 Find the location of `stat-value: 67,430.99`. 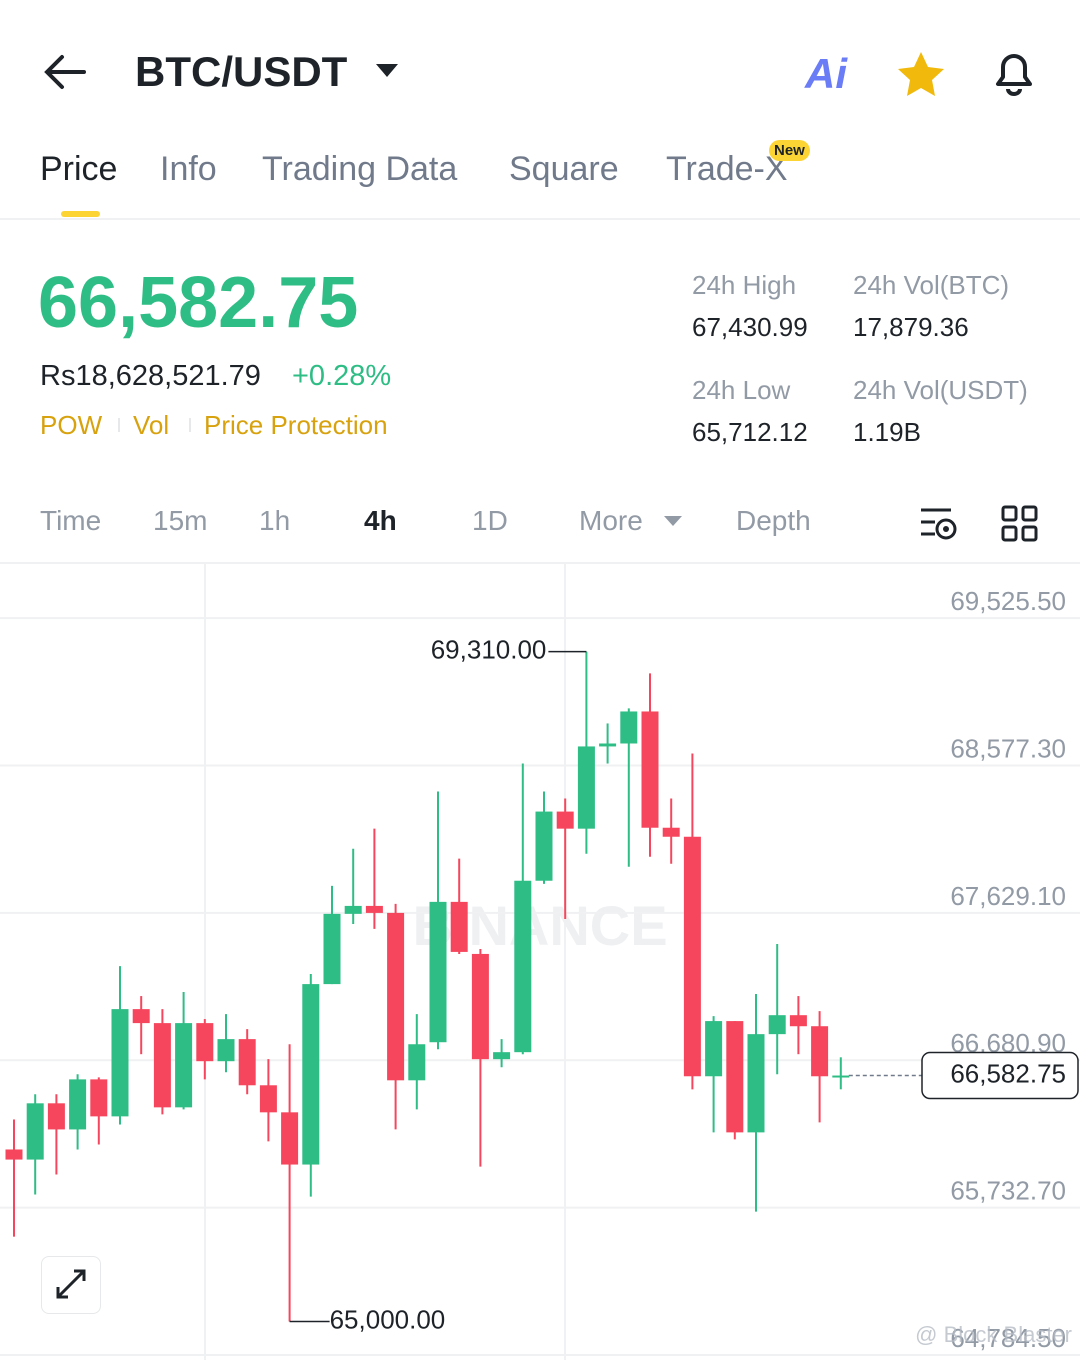

stat-value: 67,430.99 is located at coordinates (750, 327).